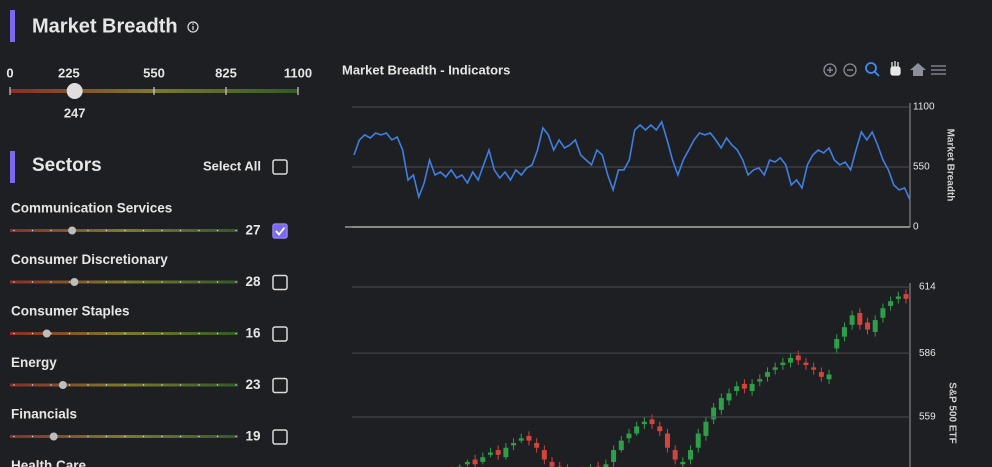 This screenshot has height=467, width=992. Describe the element at coordinates (232, 165) in the screenshot. I see `select-all-label: Select All` at that location.